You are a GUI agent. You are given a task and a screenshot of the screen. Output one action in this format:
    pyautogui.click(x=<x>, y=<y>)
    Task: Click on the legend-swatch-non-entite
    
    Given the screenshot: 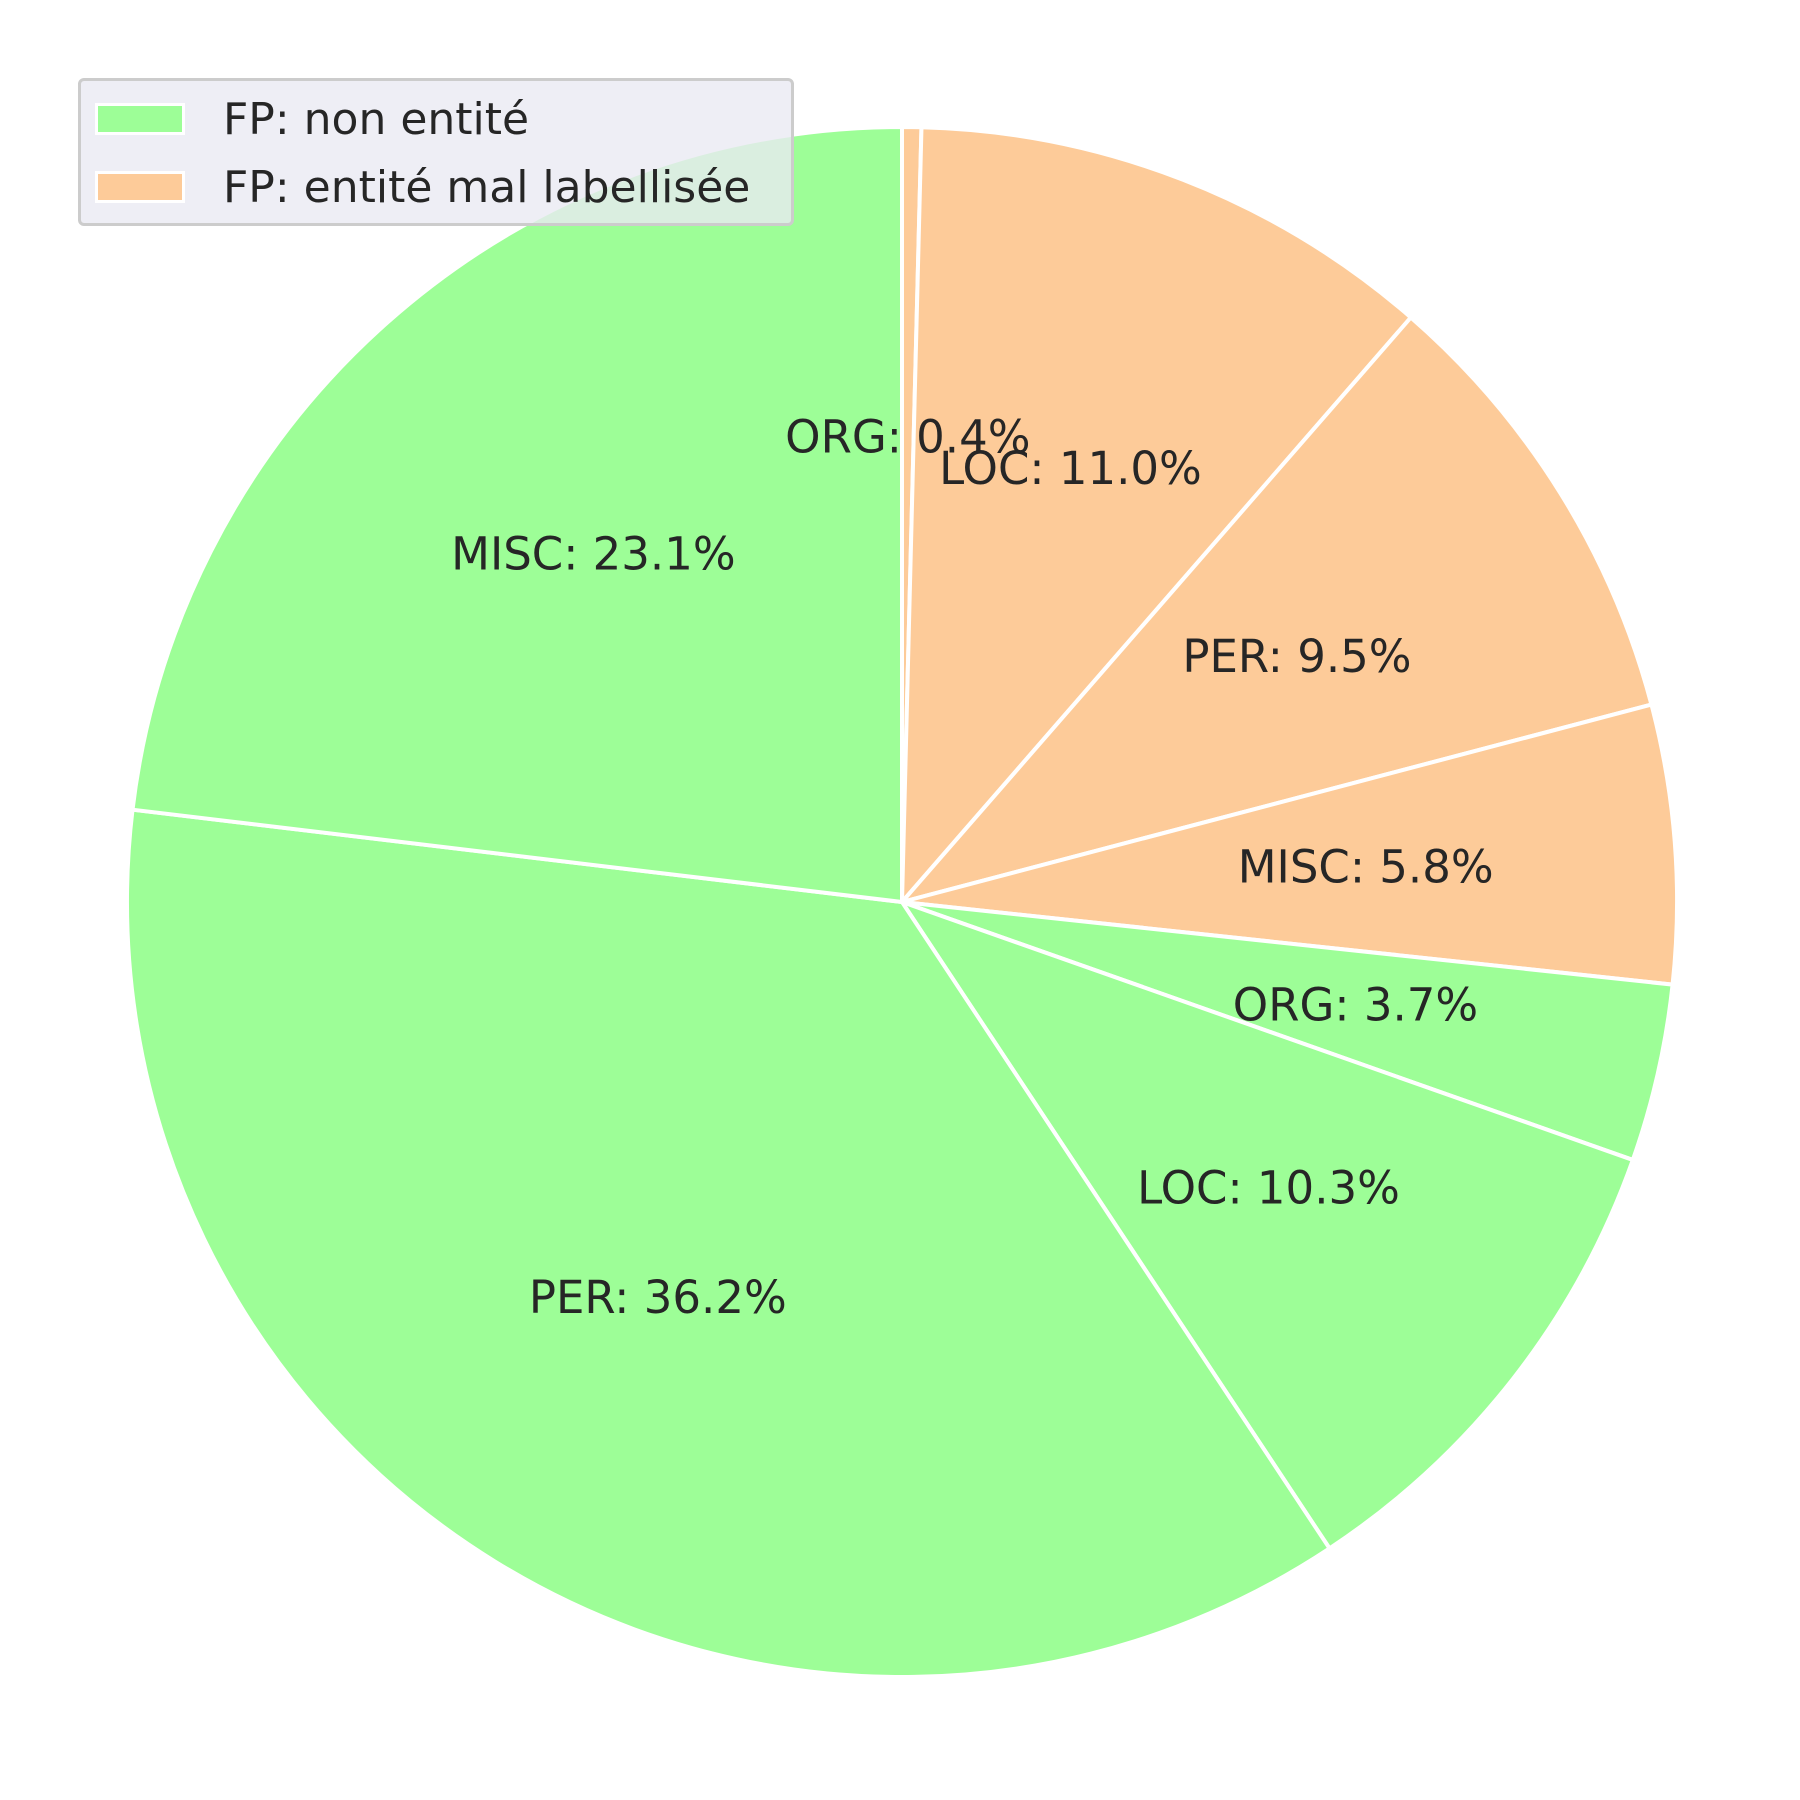 What is the action you would take?
    pyautogui.click(x=140, y=119)
    